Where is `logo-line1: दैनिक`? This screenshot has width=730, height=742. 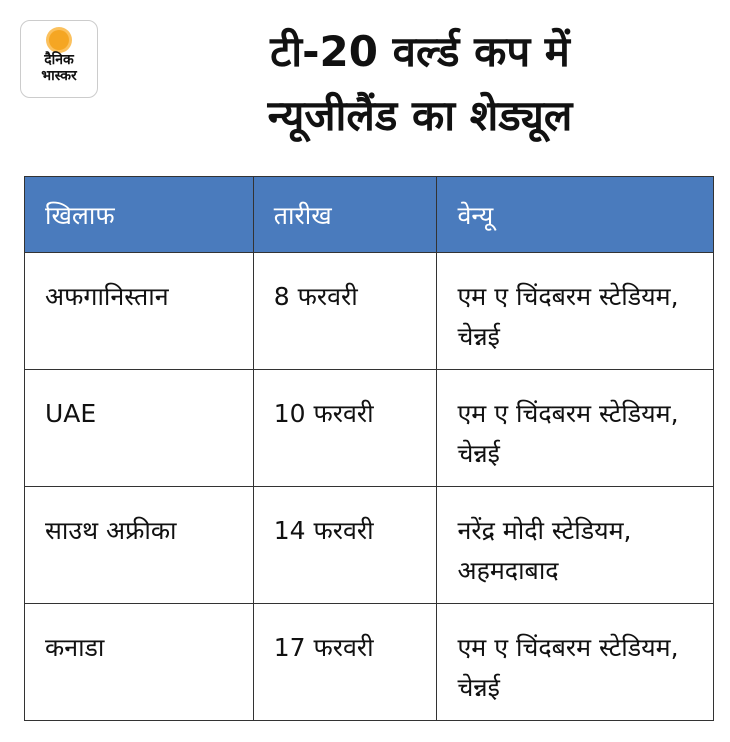 logo-line1: दैनिक is located at coordinates (59, 60).